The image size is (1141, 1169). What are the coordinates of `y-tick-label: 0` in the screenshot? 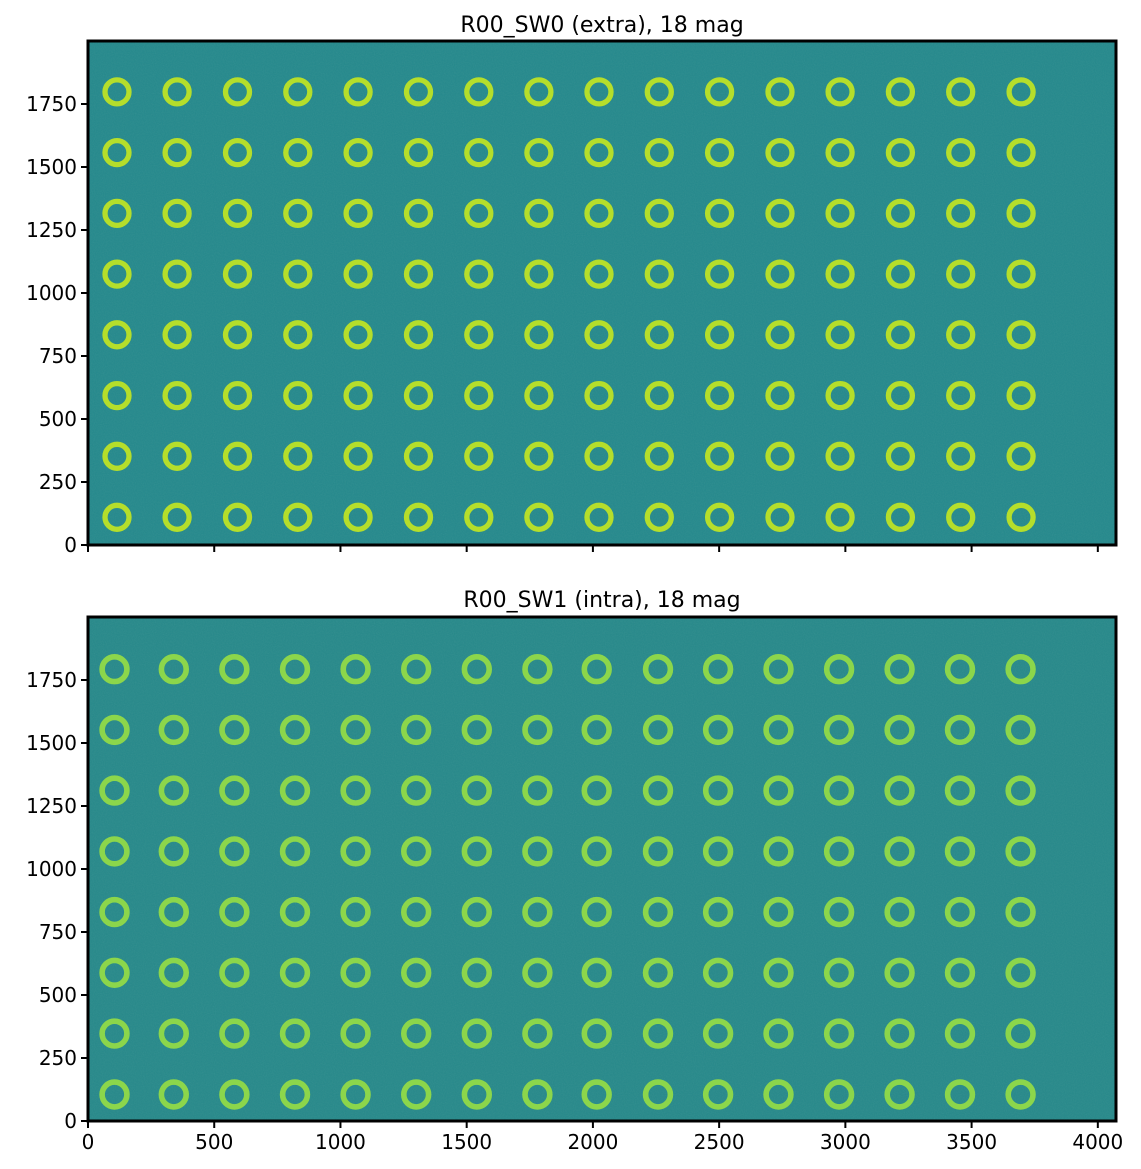 It's located at (70, 545).